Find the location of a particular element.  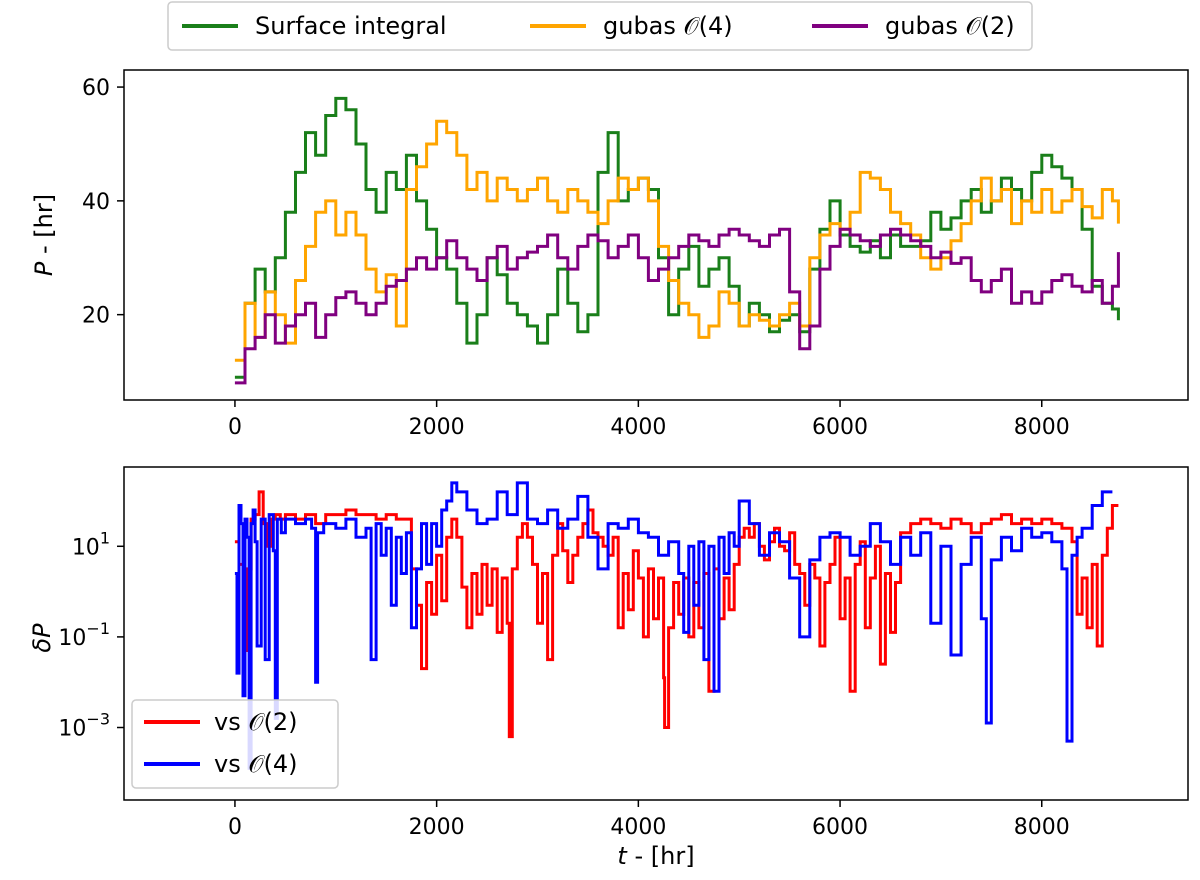

figure-legend-frame is located at coordinates (600, 26).